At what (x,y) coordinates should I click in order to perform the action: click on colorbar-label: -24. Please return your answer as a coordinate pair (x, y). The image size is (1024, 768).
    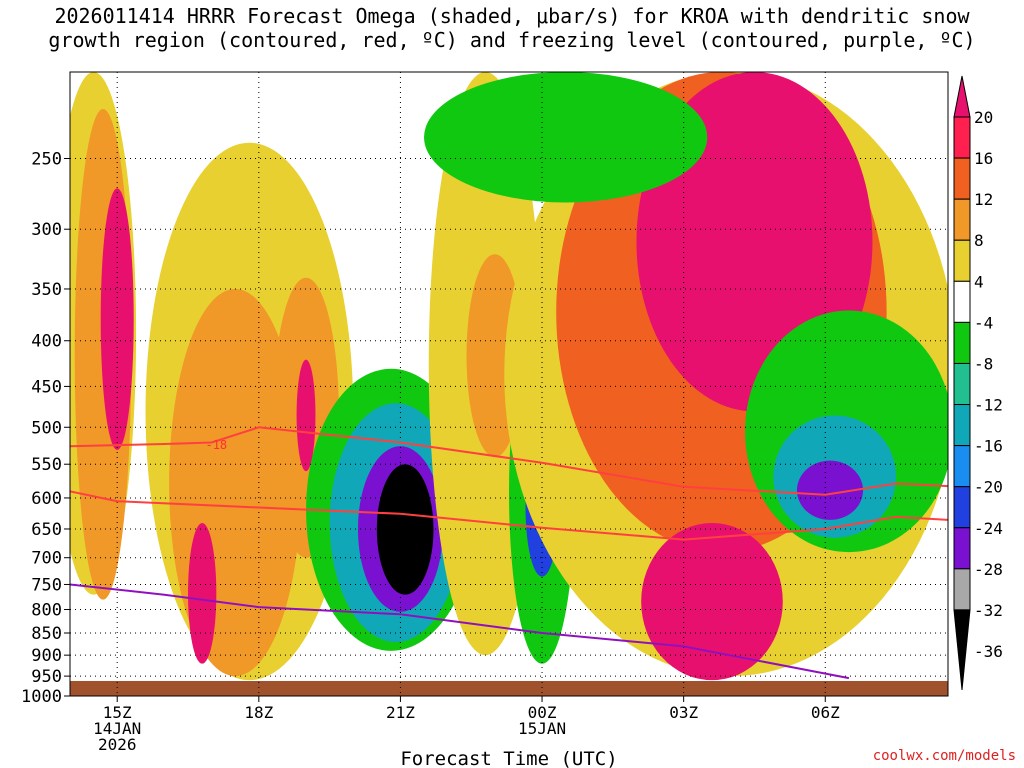
    Looking at the image, I should click on (988, 528).